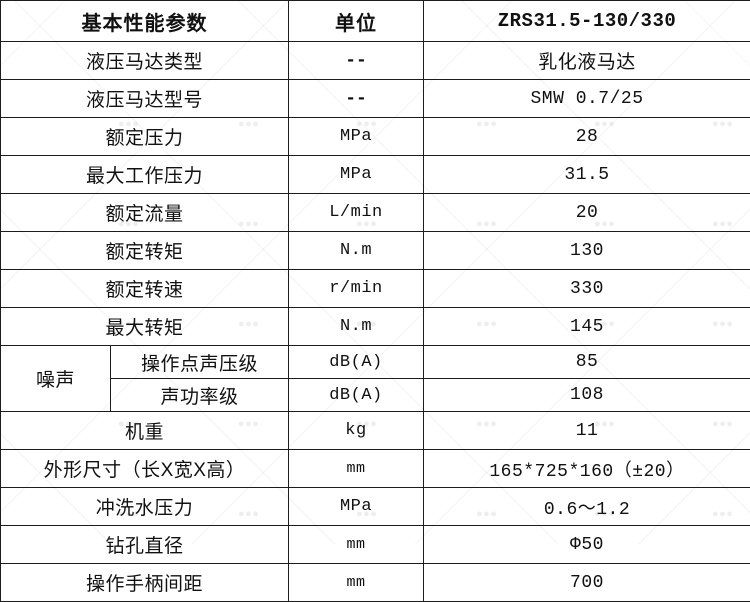  I want to click on row-value-label: 145, so click(587, 326).